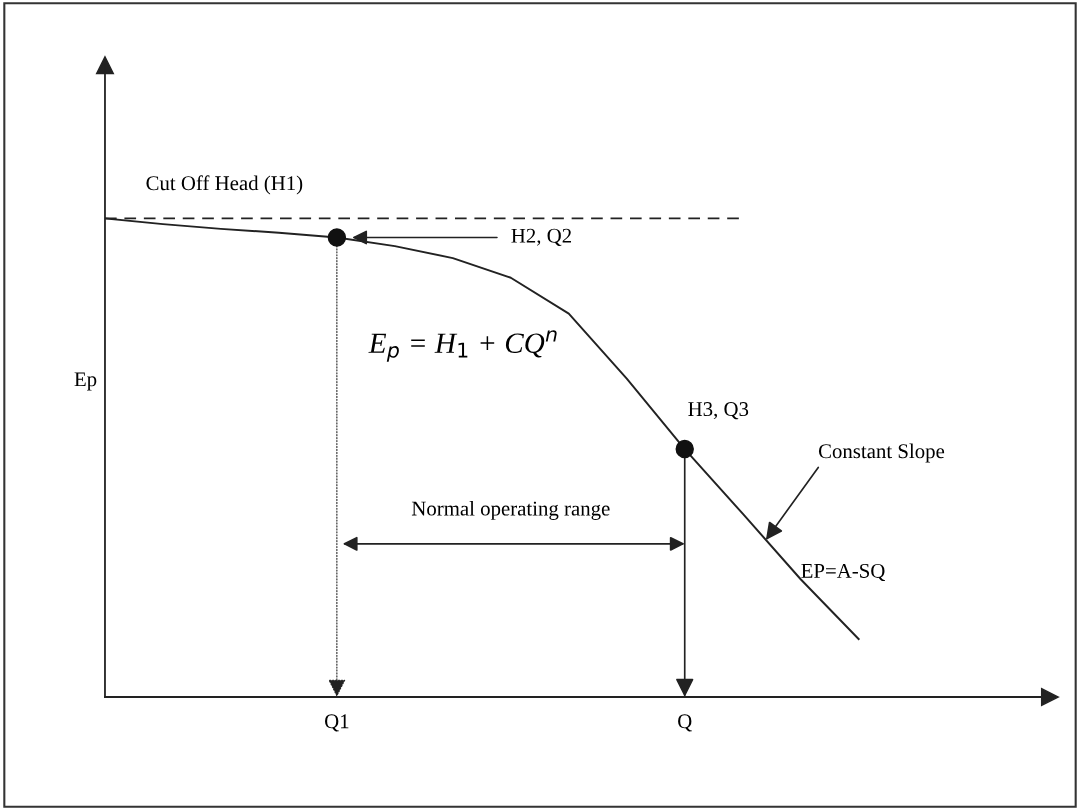 This screenshot has width=1080, height=810. Describe the element at coordinates (85, 381) in the screenshot. I see `text: Ep` at that location.